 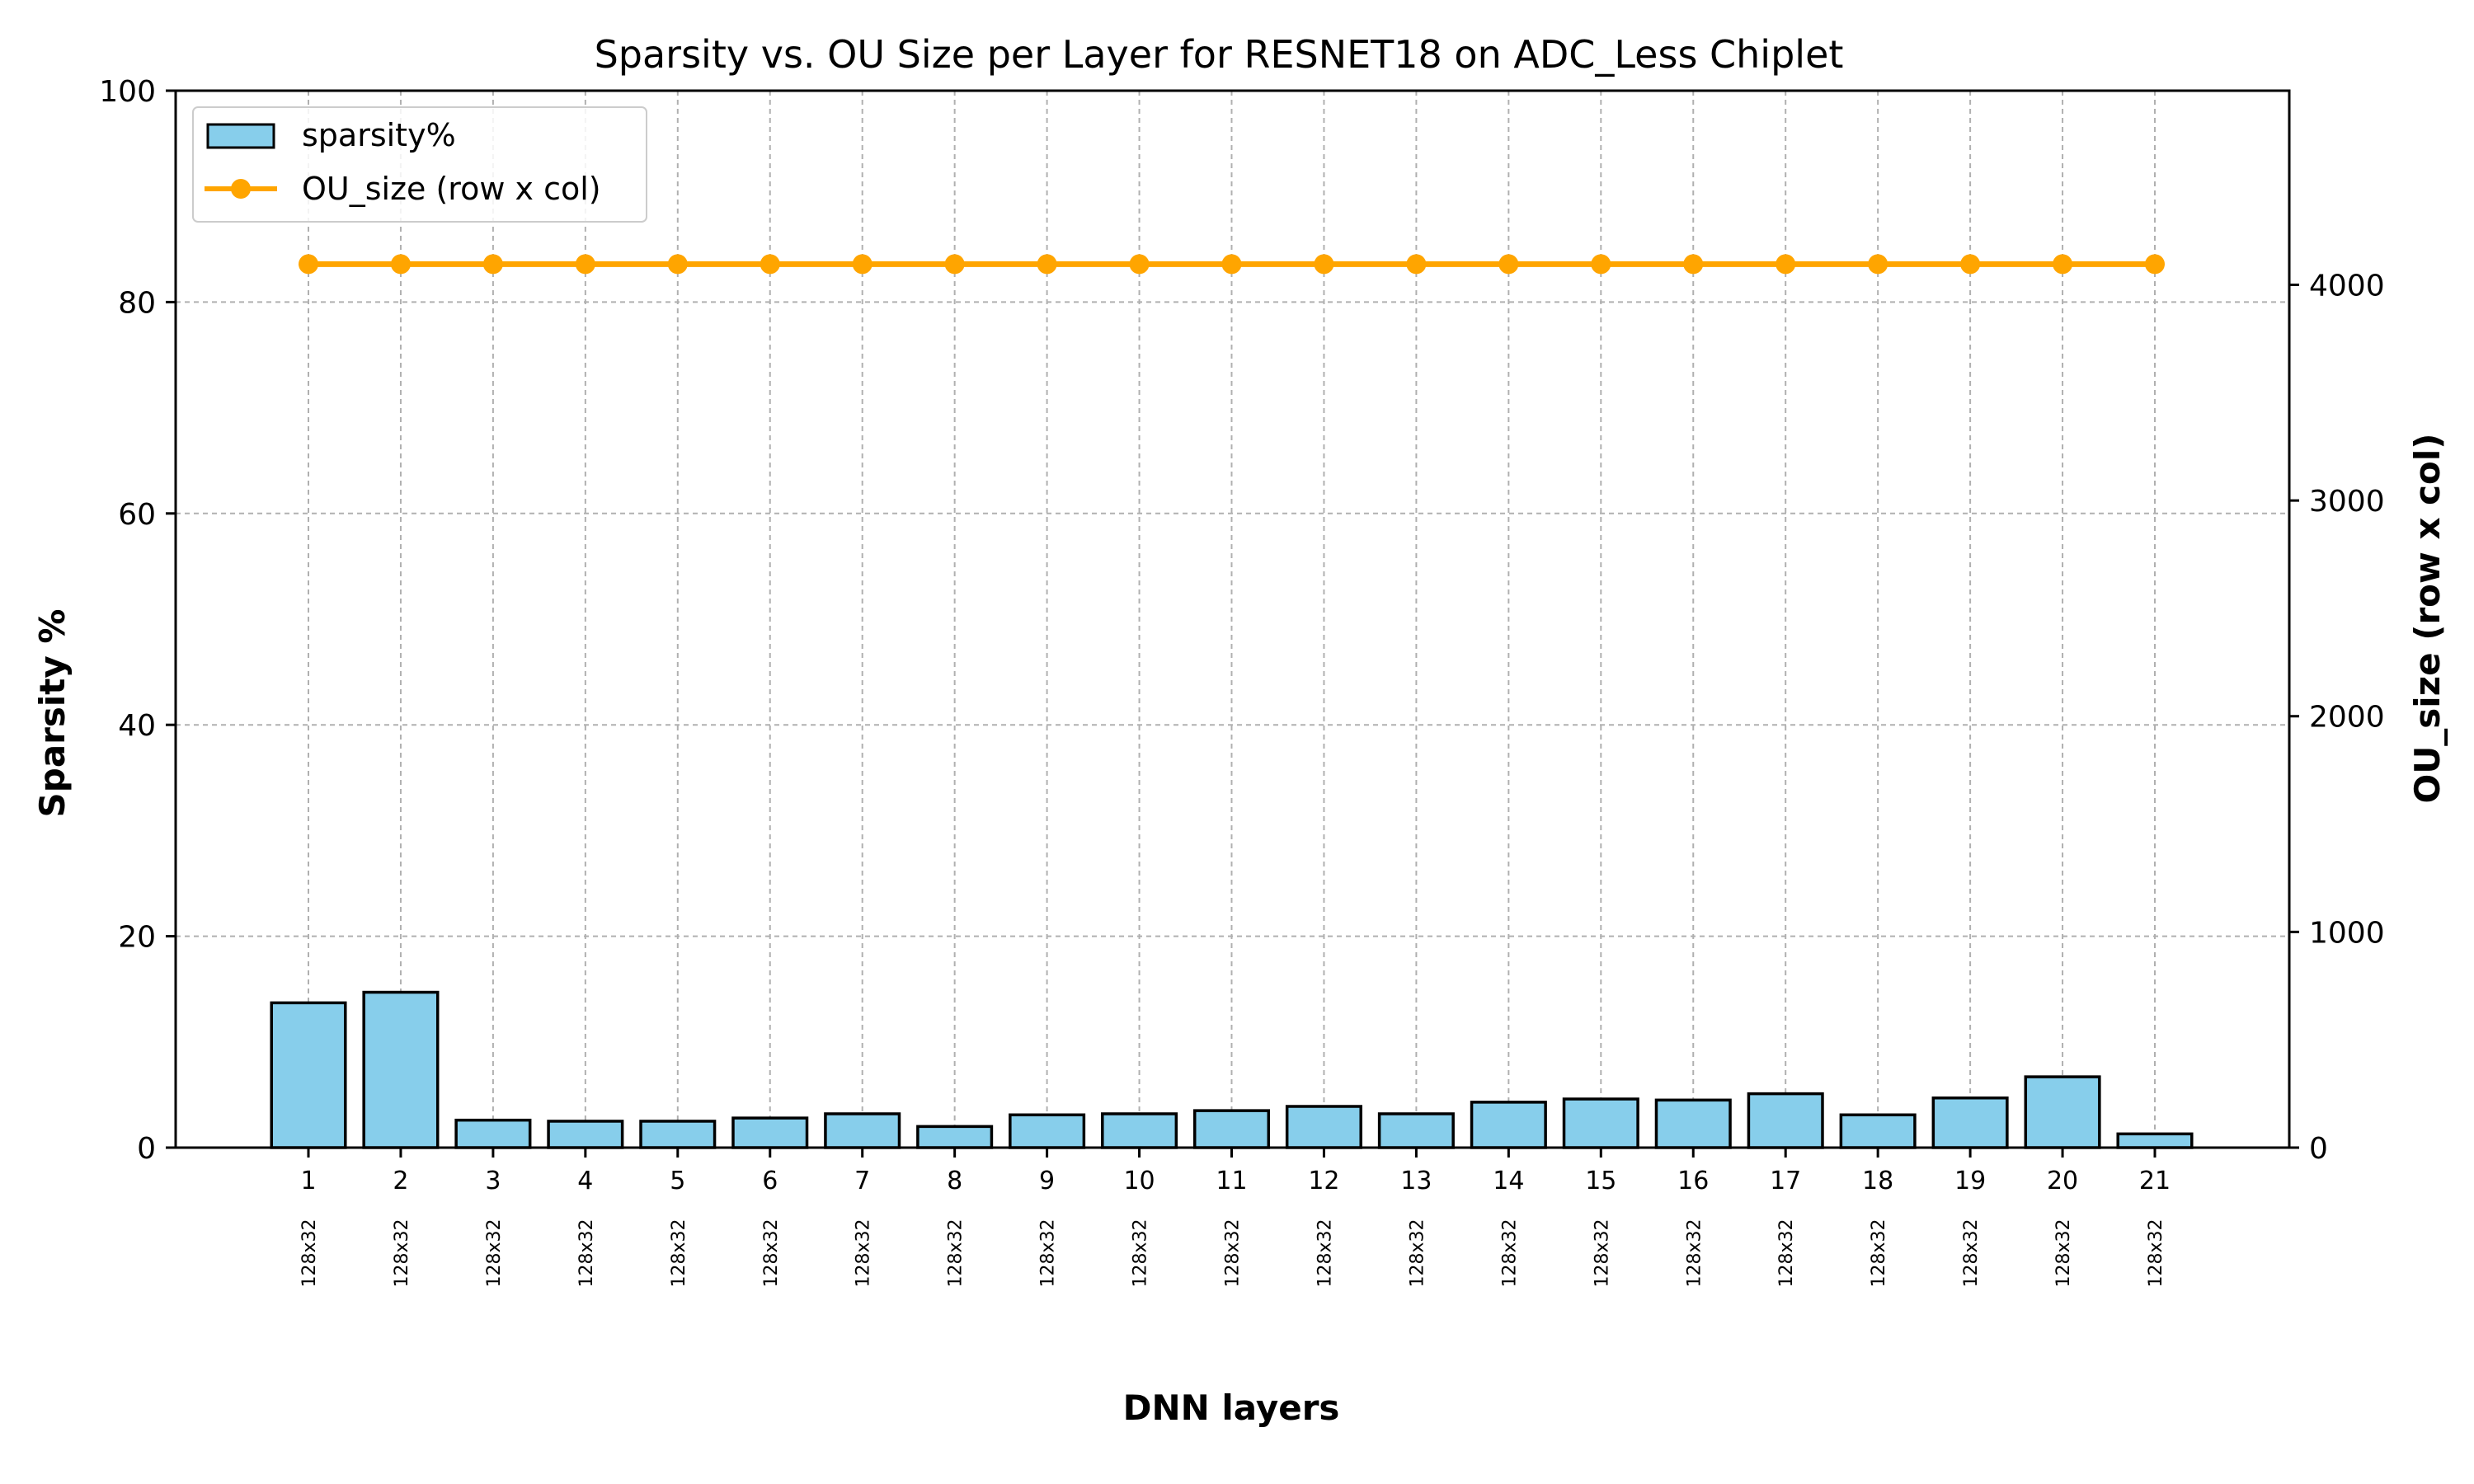 What do you see at coordinates (1508, 1181) in the screenshot?
I see `x-tick-label: 14` at bounding box center [1508, 1181].